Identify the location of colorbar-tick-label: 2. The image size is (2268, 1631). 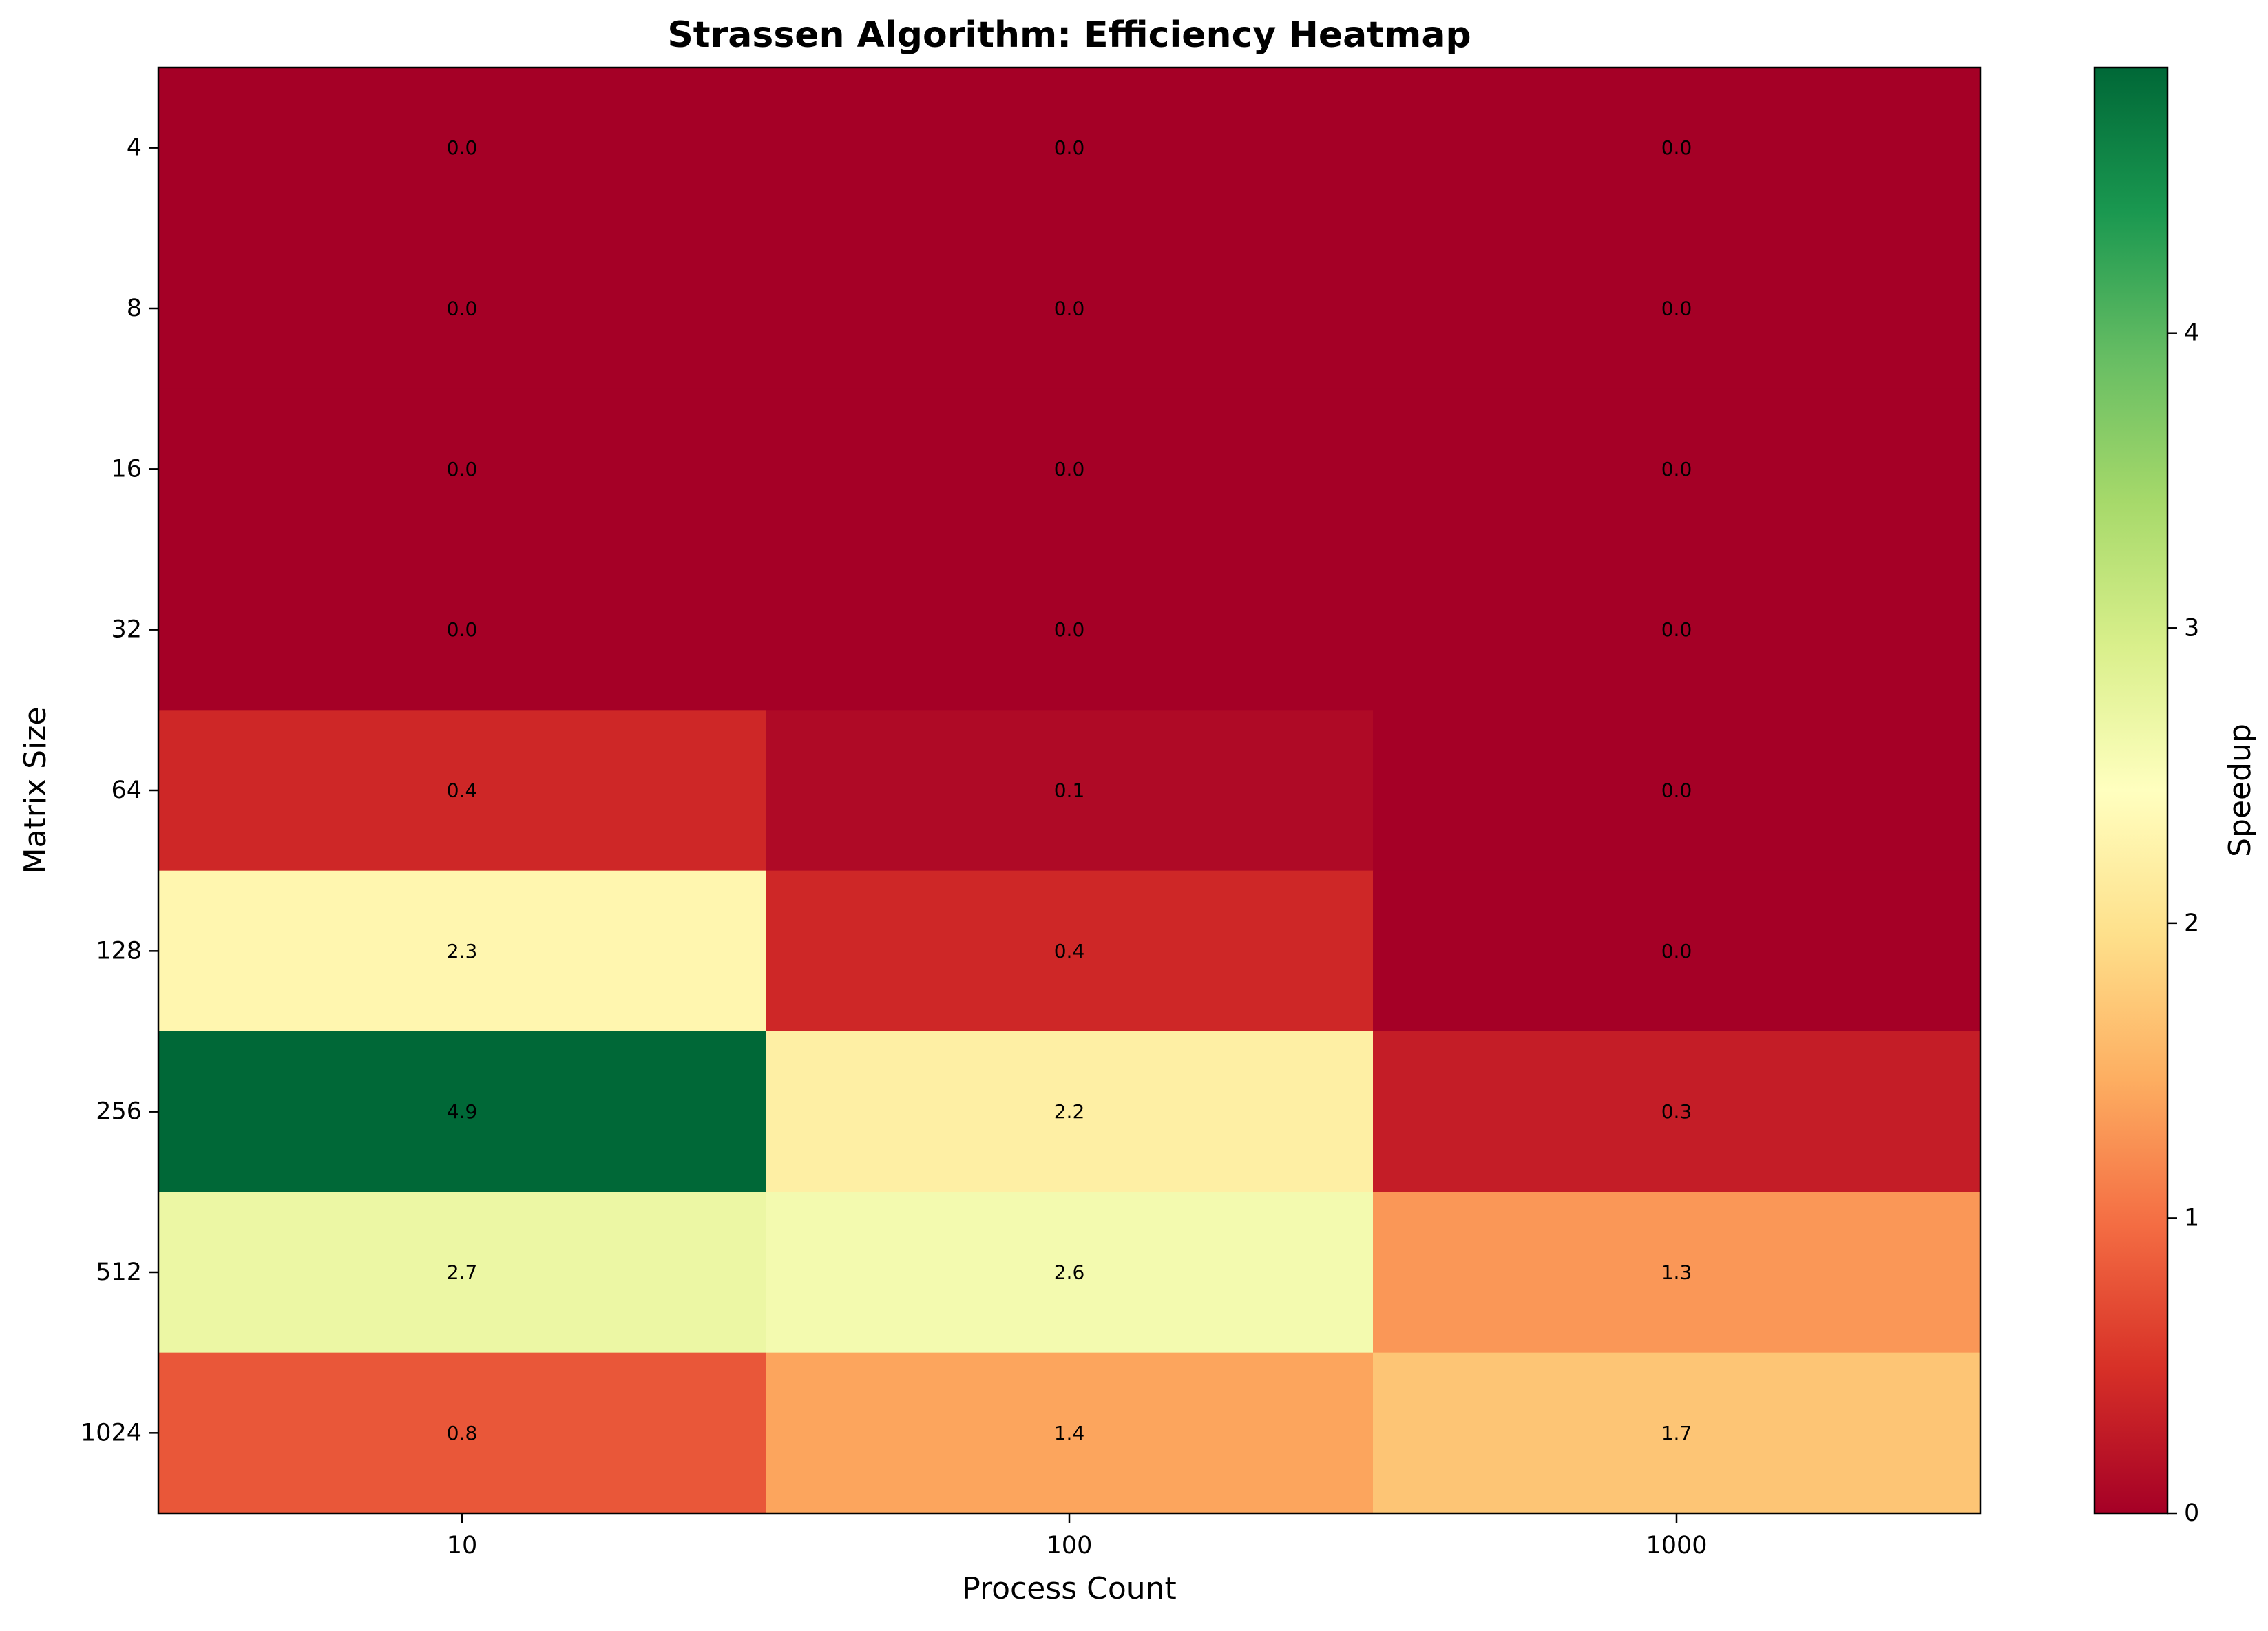
(2191, 923).